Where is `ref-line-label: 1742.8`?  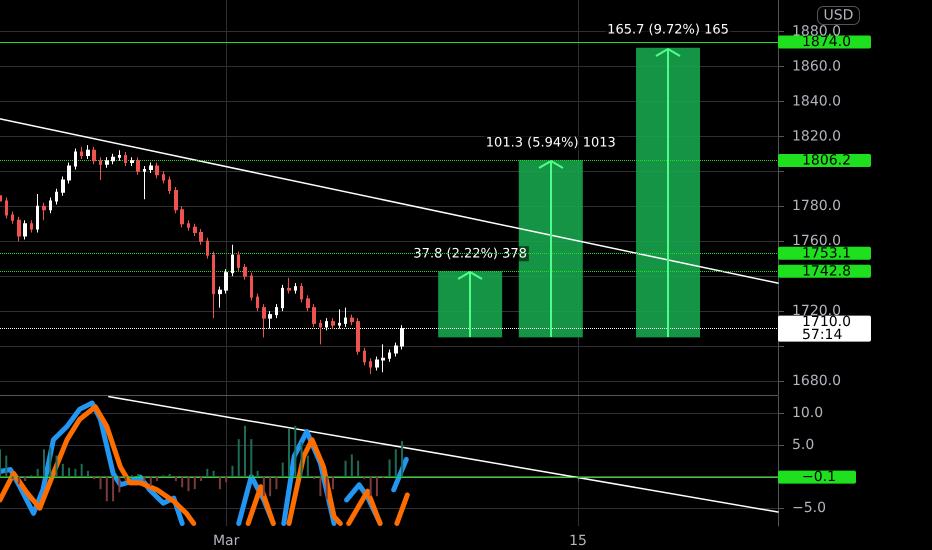
ref-line-label: 1742.8 is located at coordinates (826, 271).